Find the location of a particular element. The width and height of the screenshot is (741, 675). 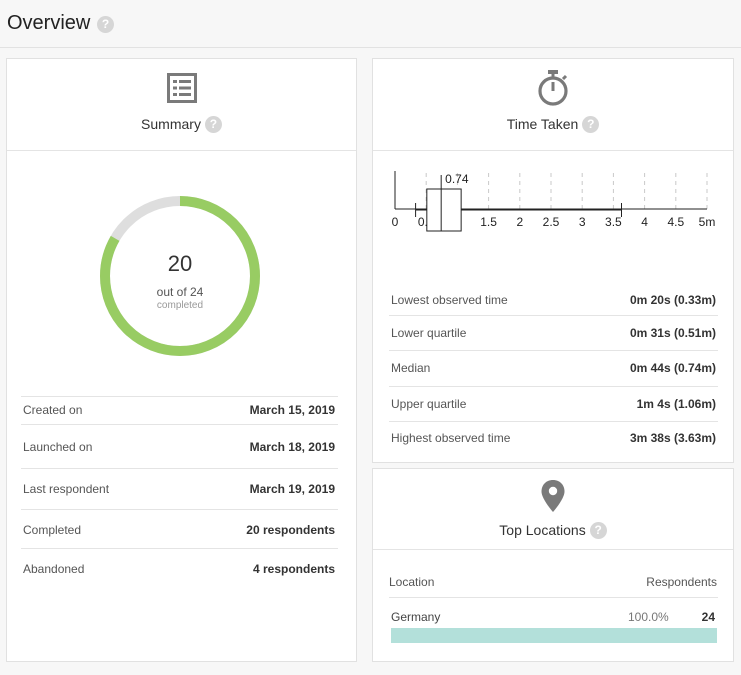

tick-label: 3 is located at coordinates (582, 222).